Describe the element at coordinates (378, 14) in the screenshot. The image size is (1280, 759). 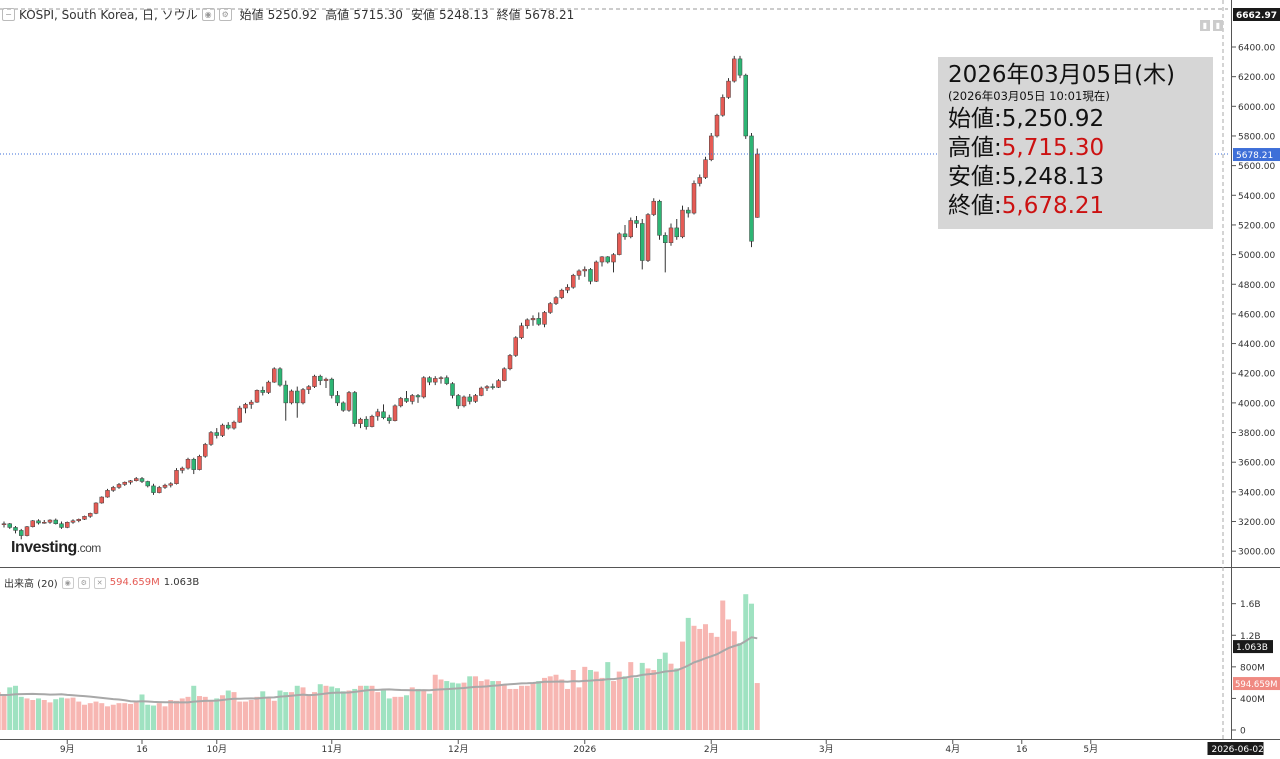
I see `high-value: 5715.30` at that location.